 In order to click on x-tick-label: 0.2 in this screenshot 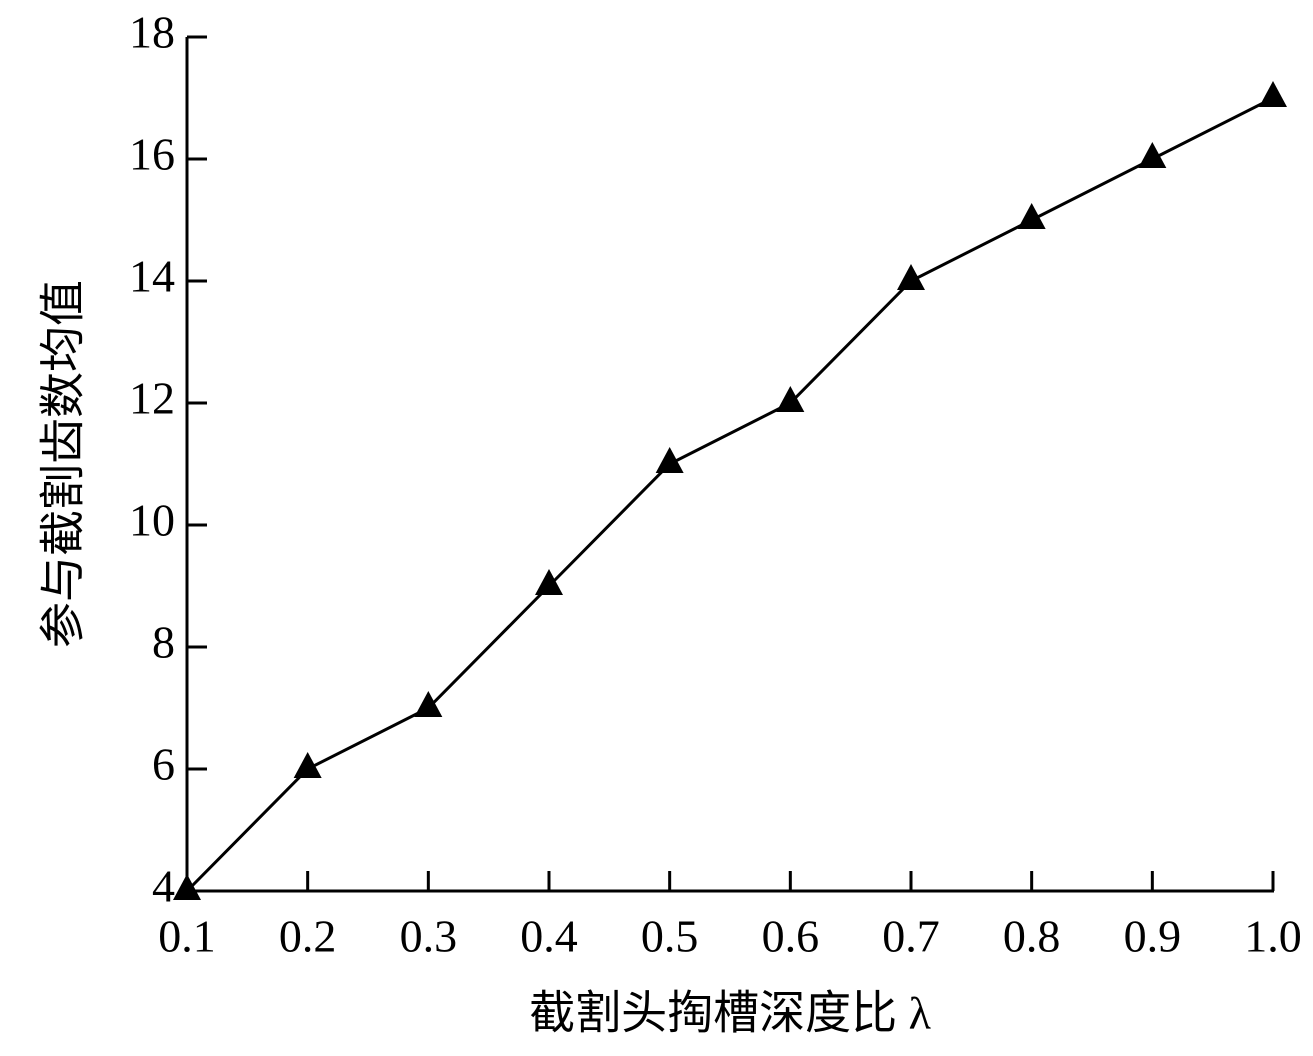, I will do `click(308, 936)`.